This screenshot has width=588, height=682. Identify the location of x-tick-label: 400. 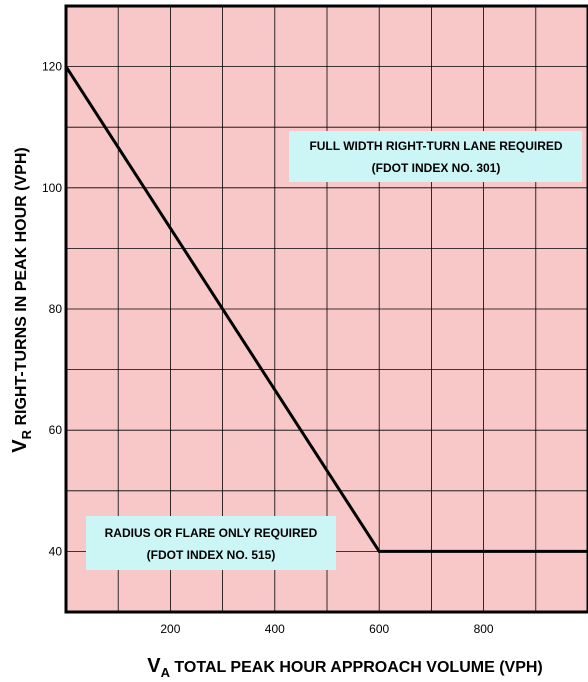
(275, 629).